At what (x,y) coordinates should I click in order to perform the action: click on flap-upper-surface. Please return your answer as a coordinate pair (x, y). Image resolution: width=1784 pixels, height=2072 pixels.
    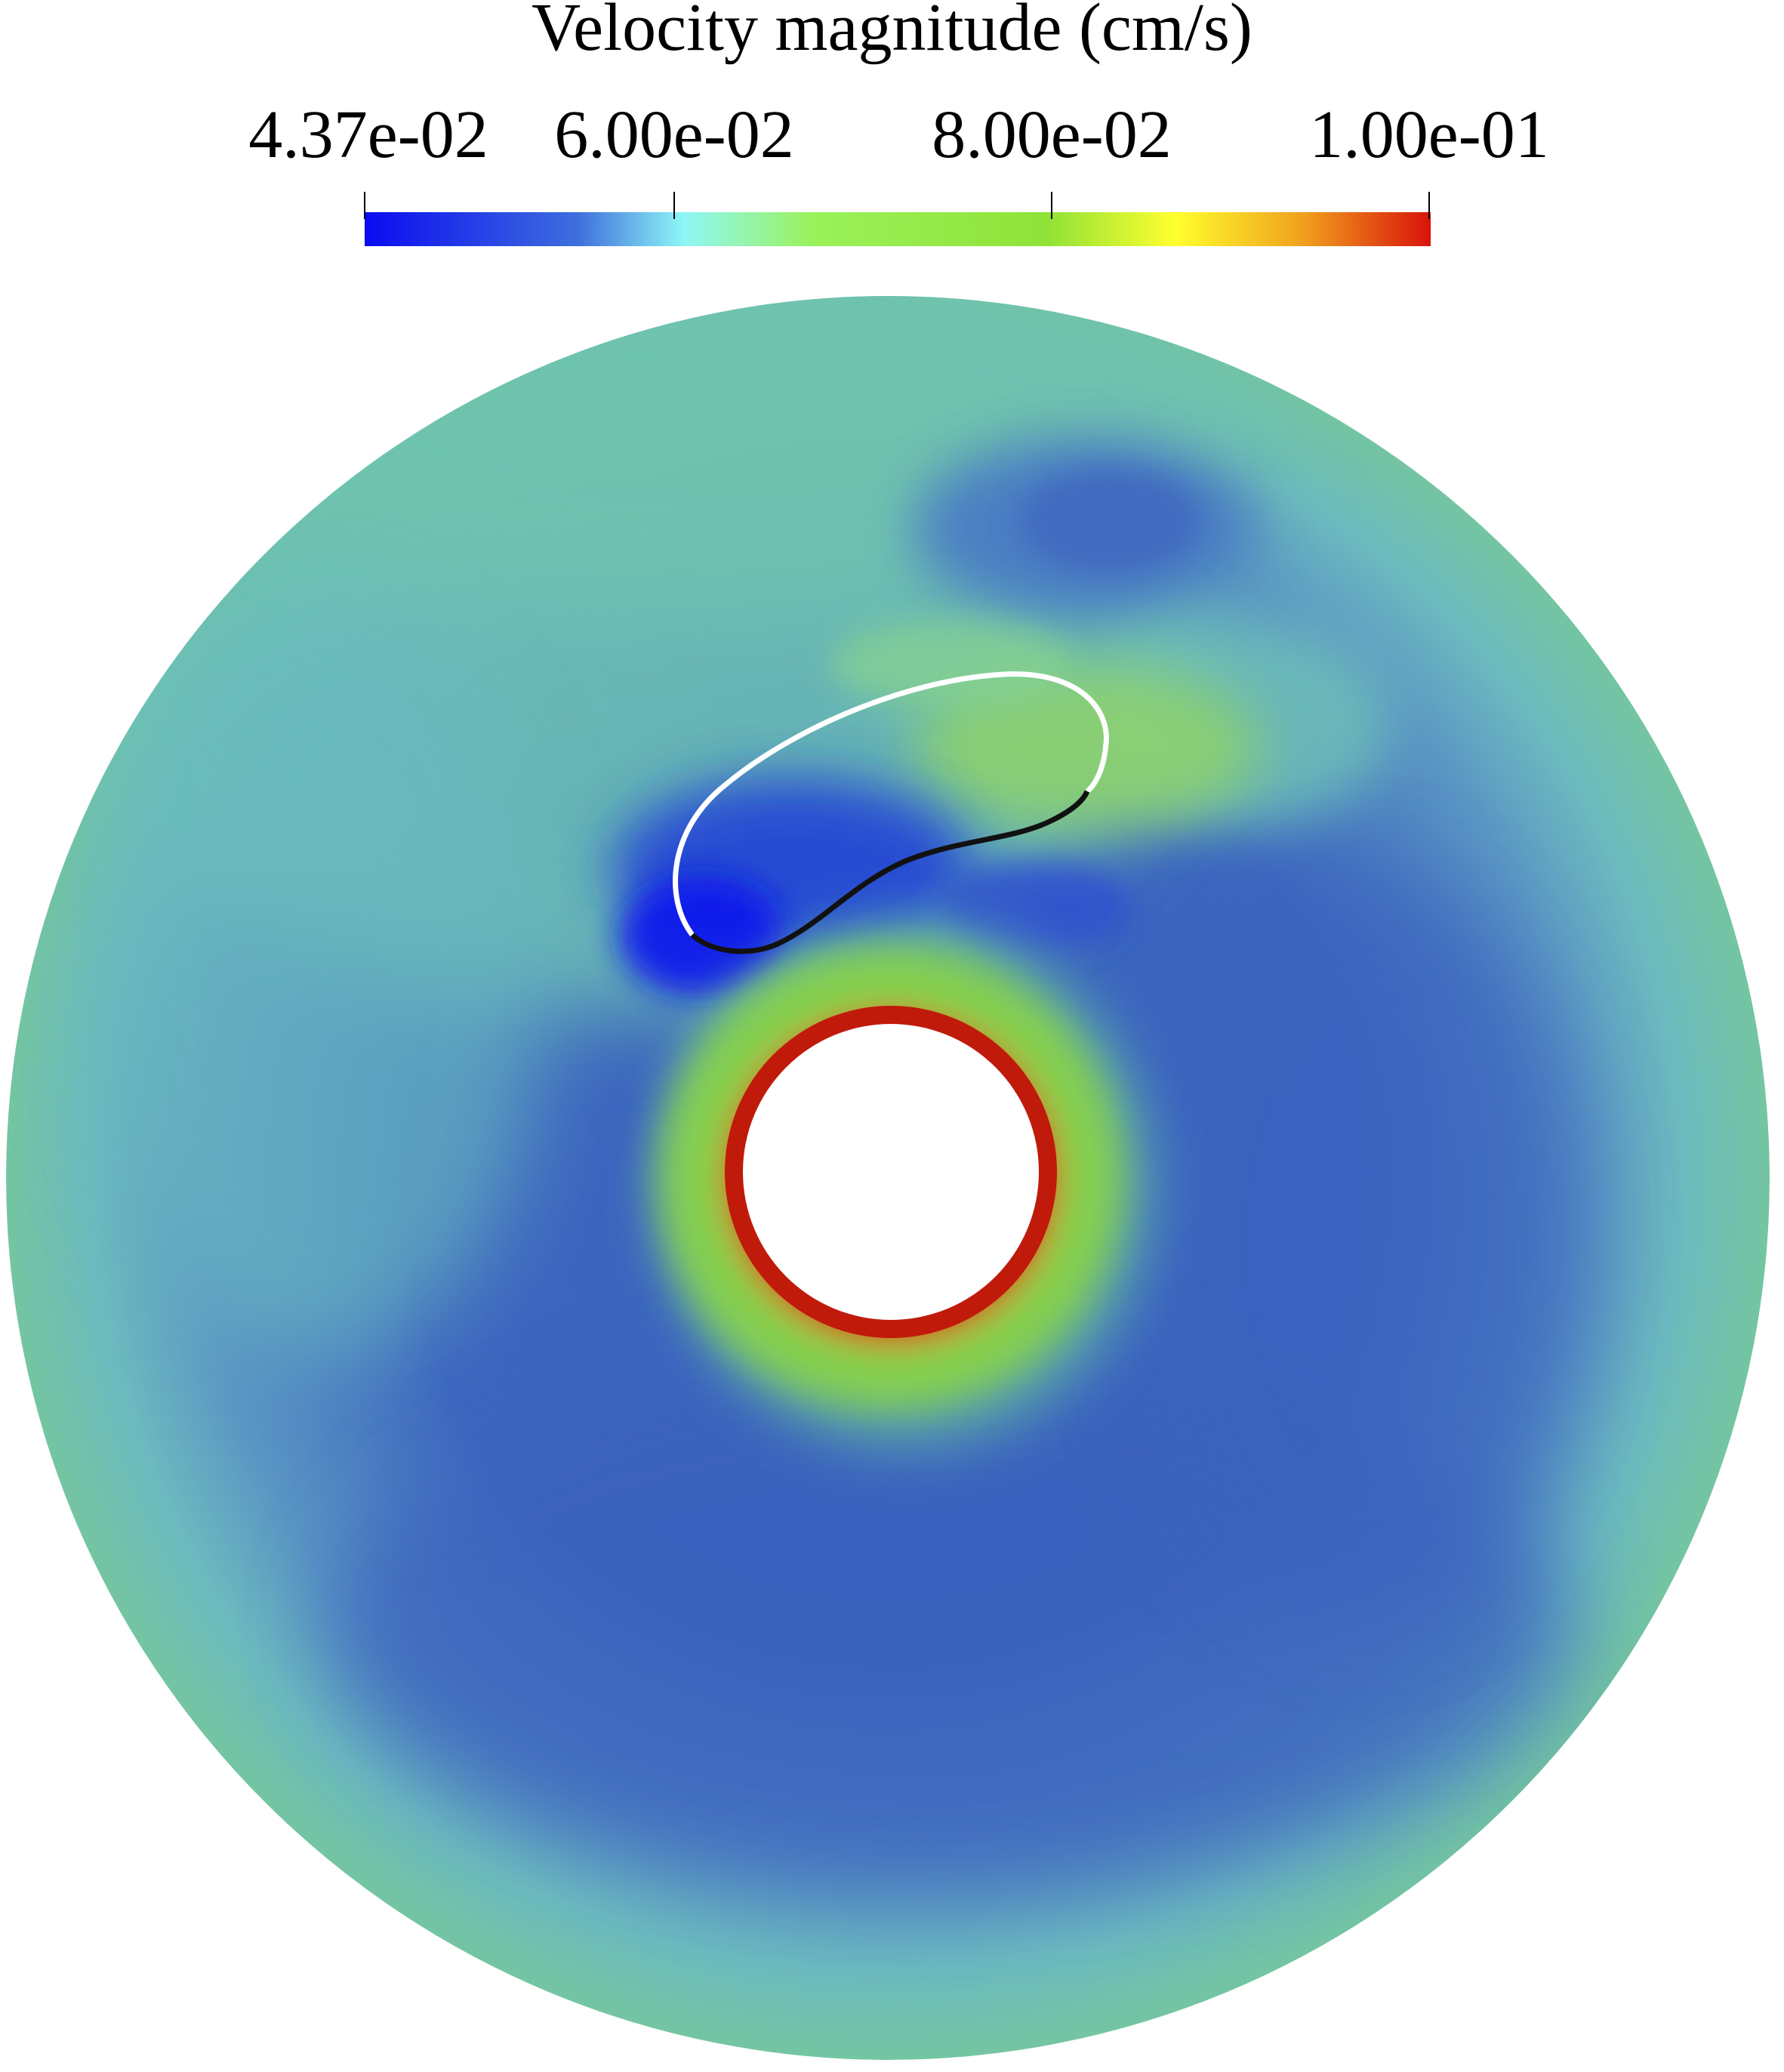
    Looking at the image, I should click on (891, 804).